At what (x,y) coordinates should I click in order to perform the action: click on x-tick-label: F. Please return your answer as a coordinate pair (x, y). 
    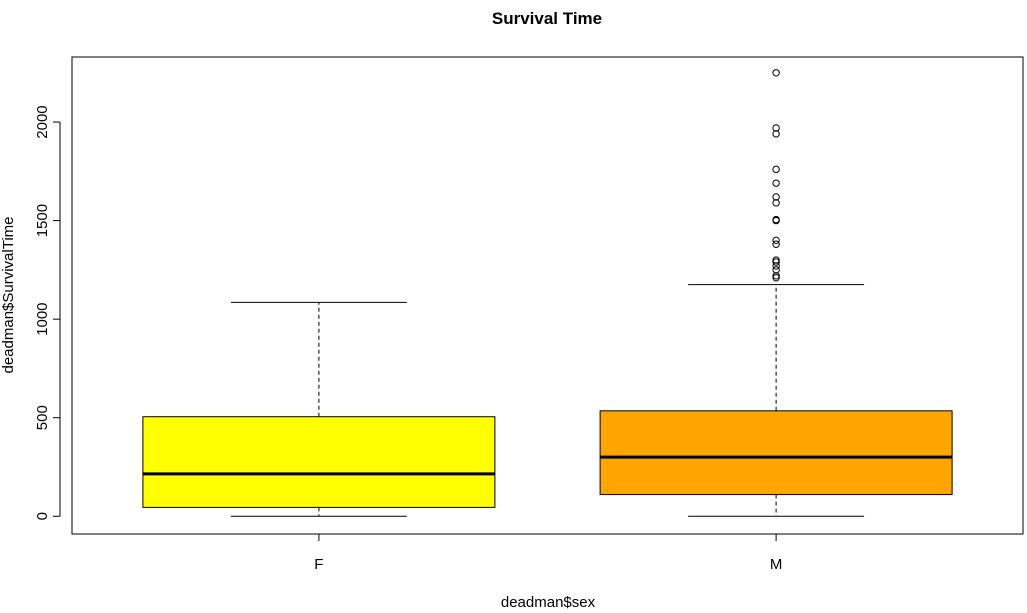
    Looking at the image, I should click on (318, 564).